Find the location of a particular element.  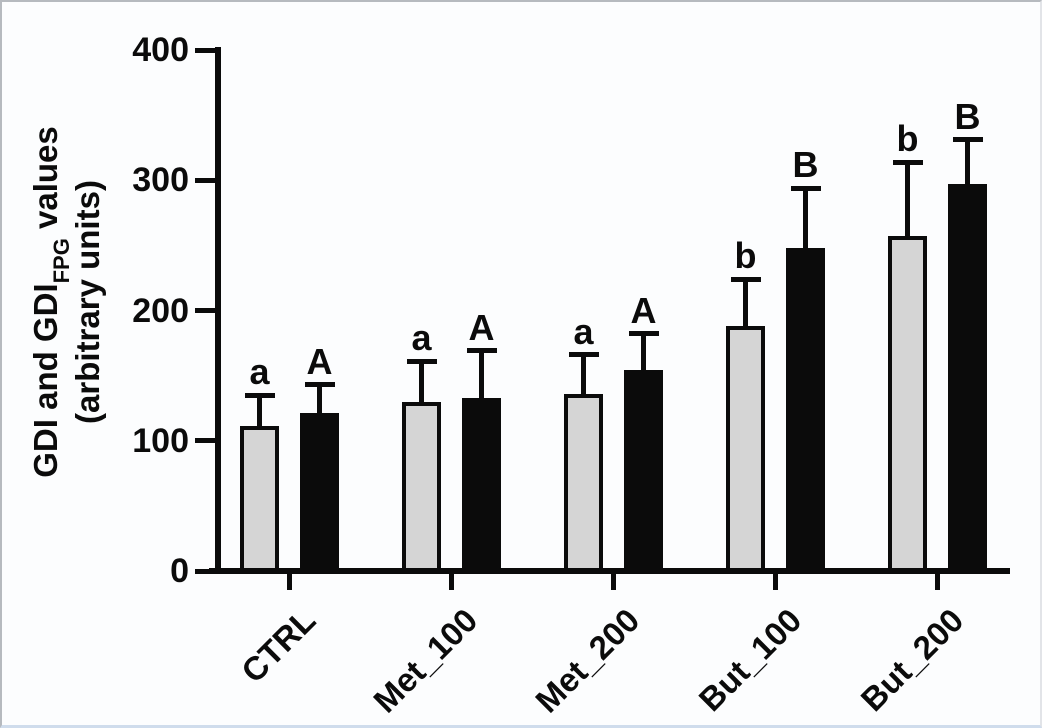

x-category-label: But_100 is located at coordinates (750, 660).